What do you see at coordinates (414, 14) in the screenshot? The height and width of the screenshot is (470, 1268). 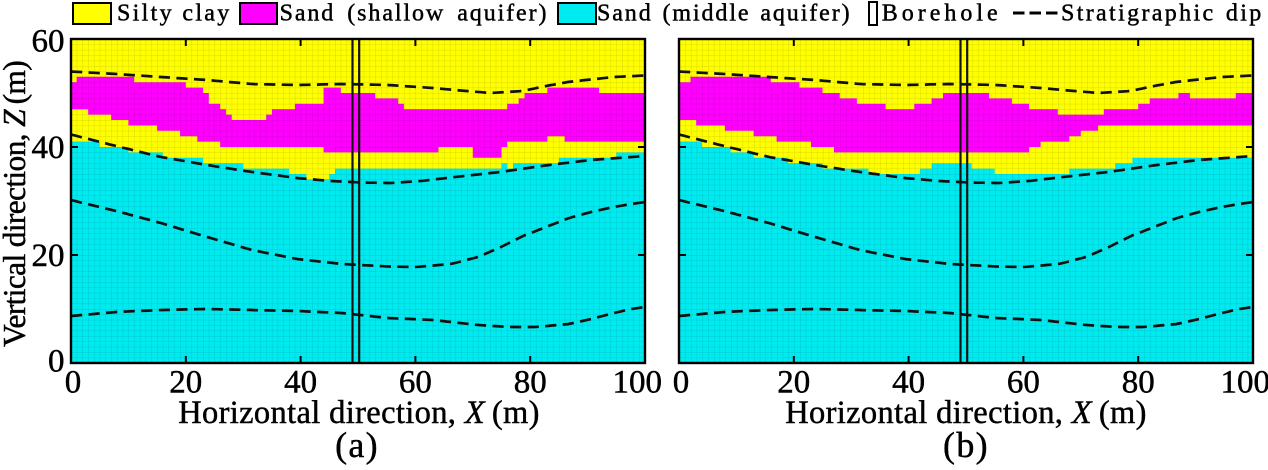 I see `svg-text: Sand (shallow aquifer)` at bounding box center [414, 14].